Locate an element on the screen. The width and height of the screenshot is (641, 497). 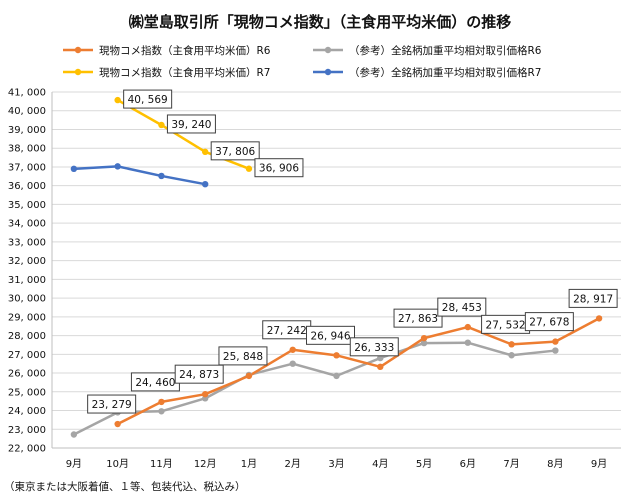
data-label-text: 28, 917 is located at coordinates (593, 299).